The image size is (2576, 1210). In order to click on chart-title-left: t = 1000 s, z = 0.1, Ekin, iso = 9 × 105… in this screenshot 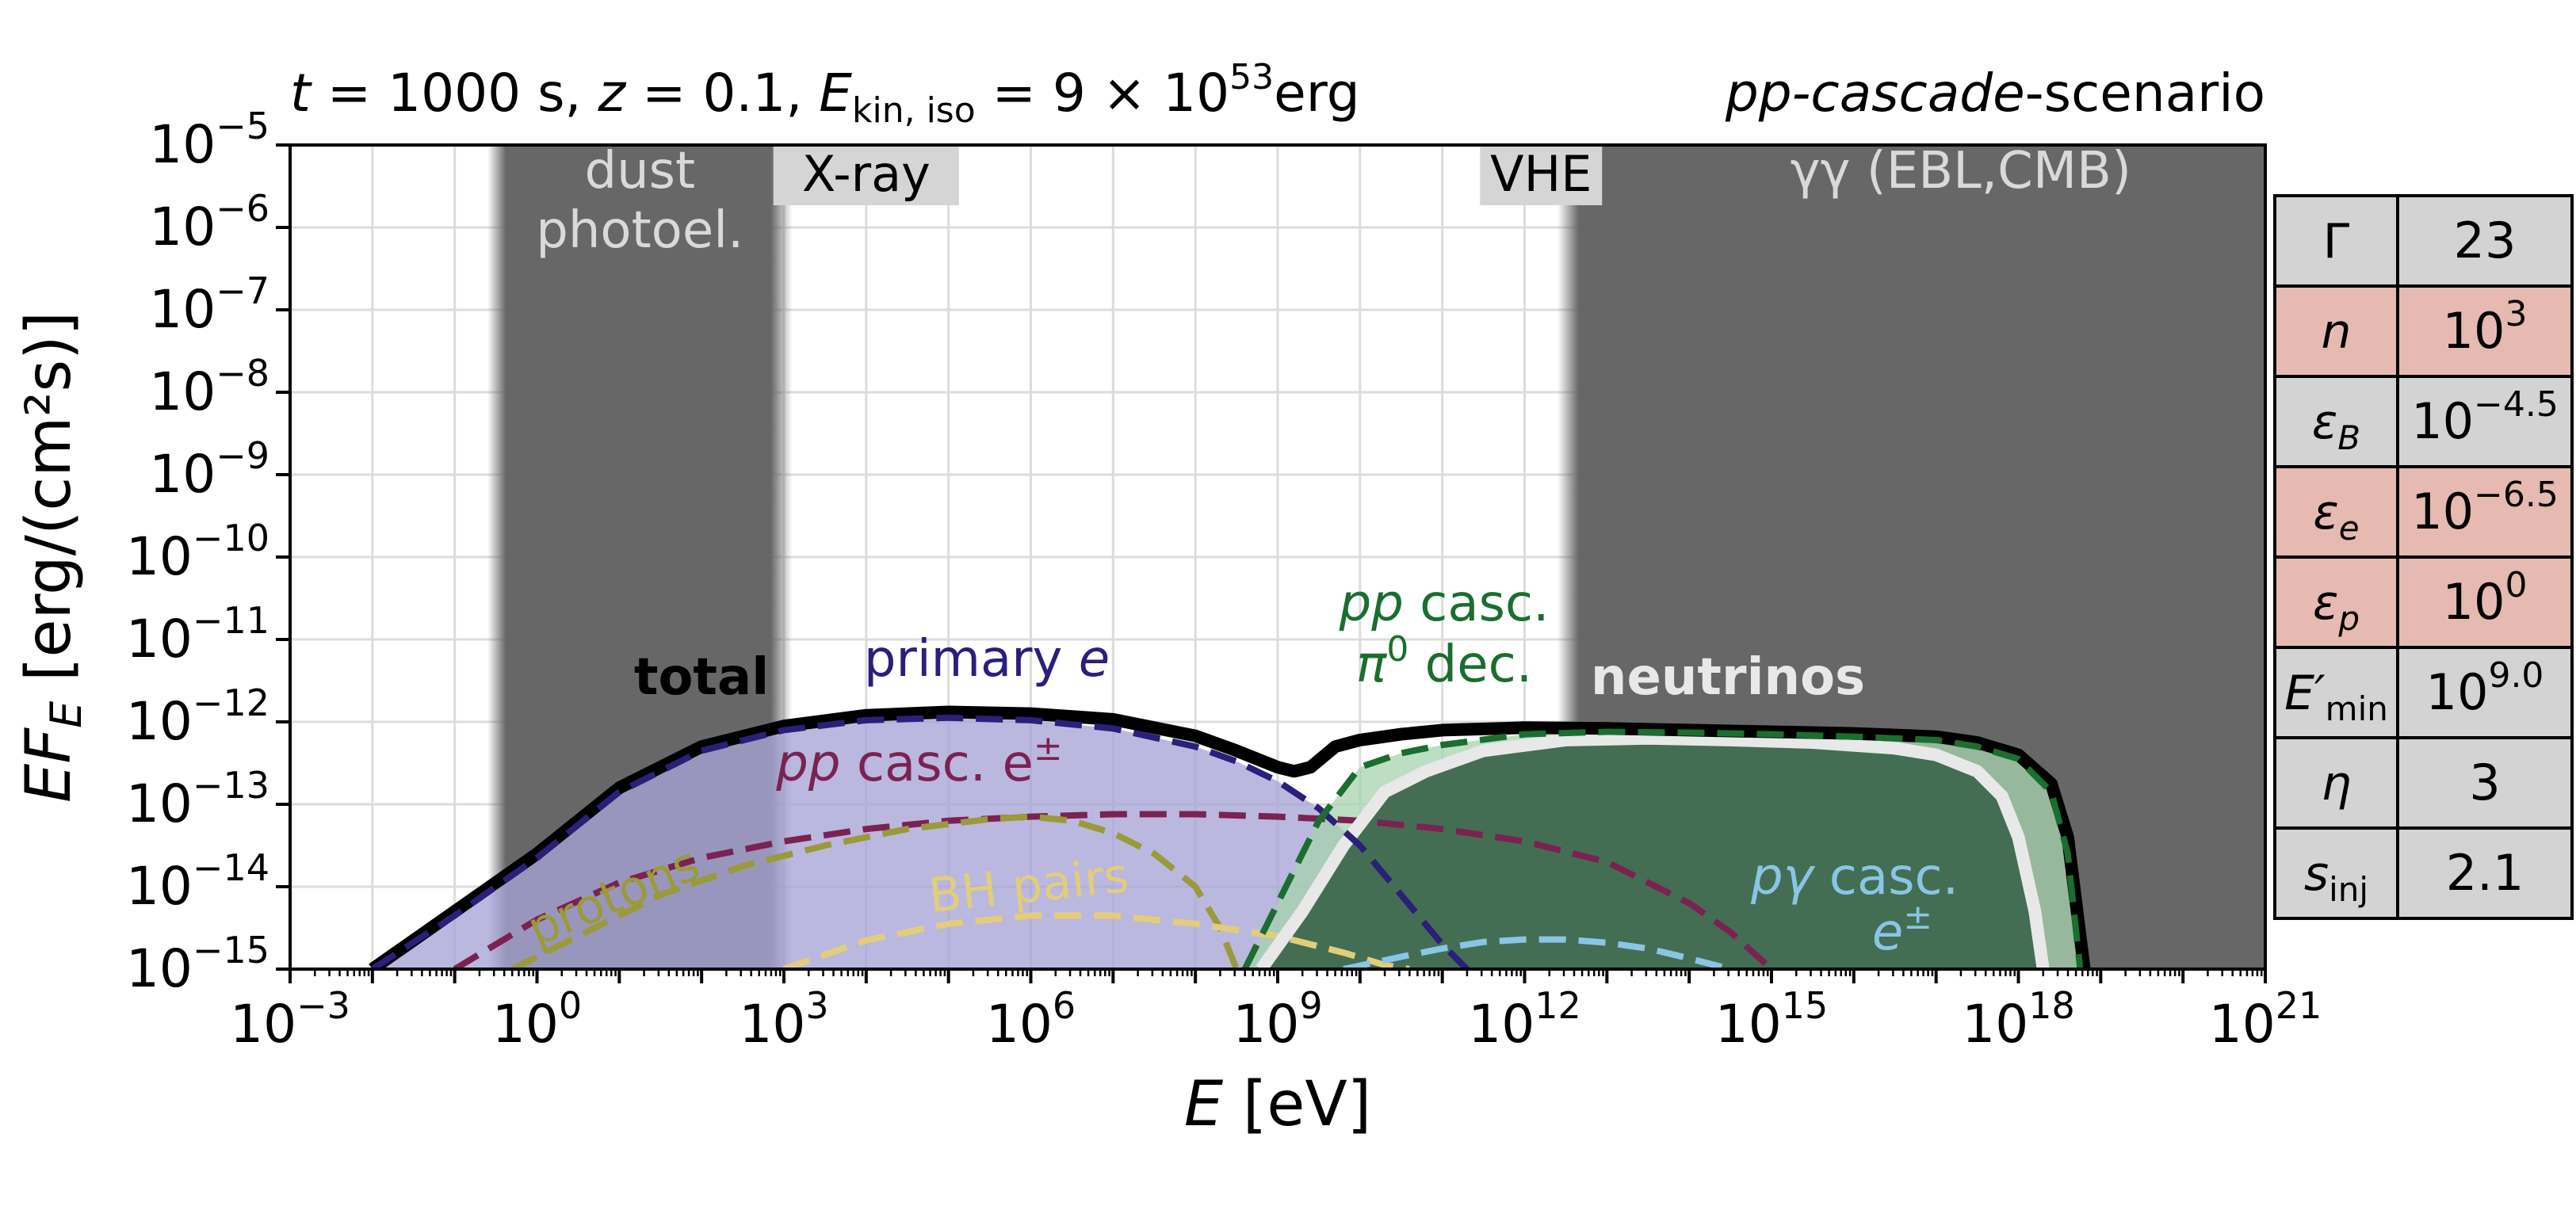, I will do `click(825, 94)`.